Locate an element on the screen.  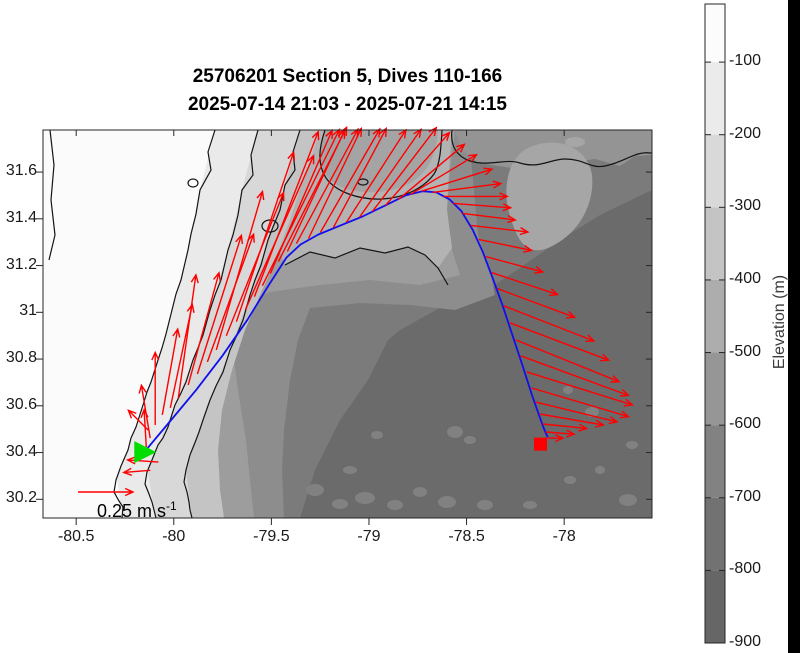
start-marker-green-triangle is located at coordinates (145, 452).